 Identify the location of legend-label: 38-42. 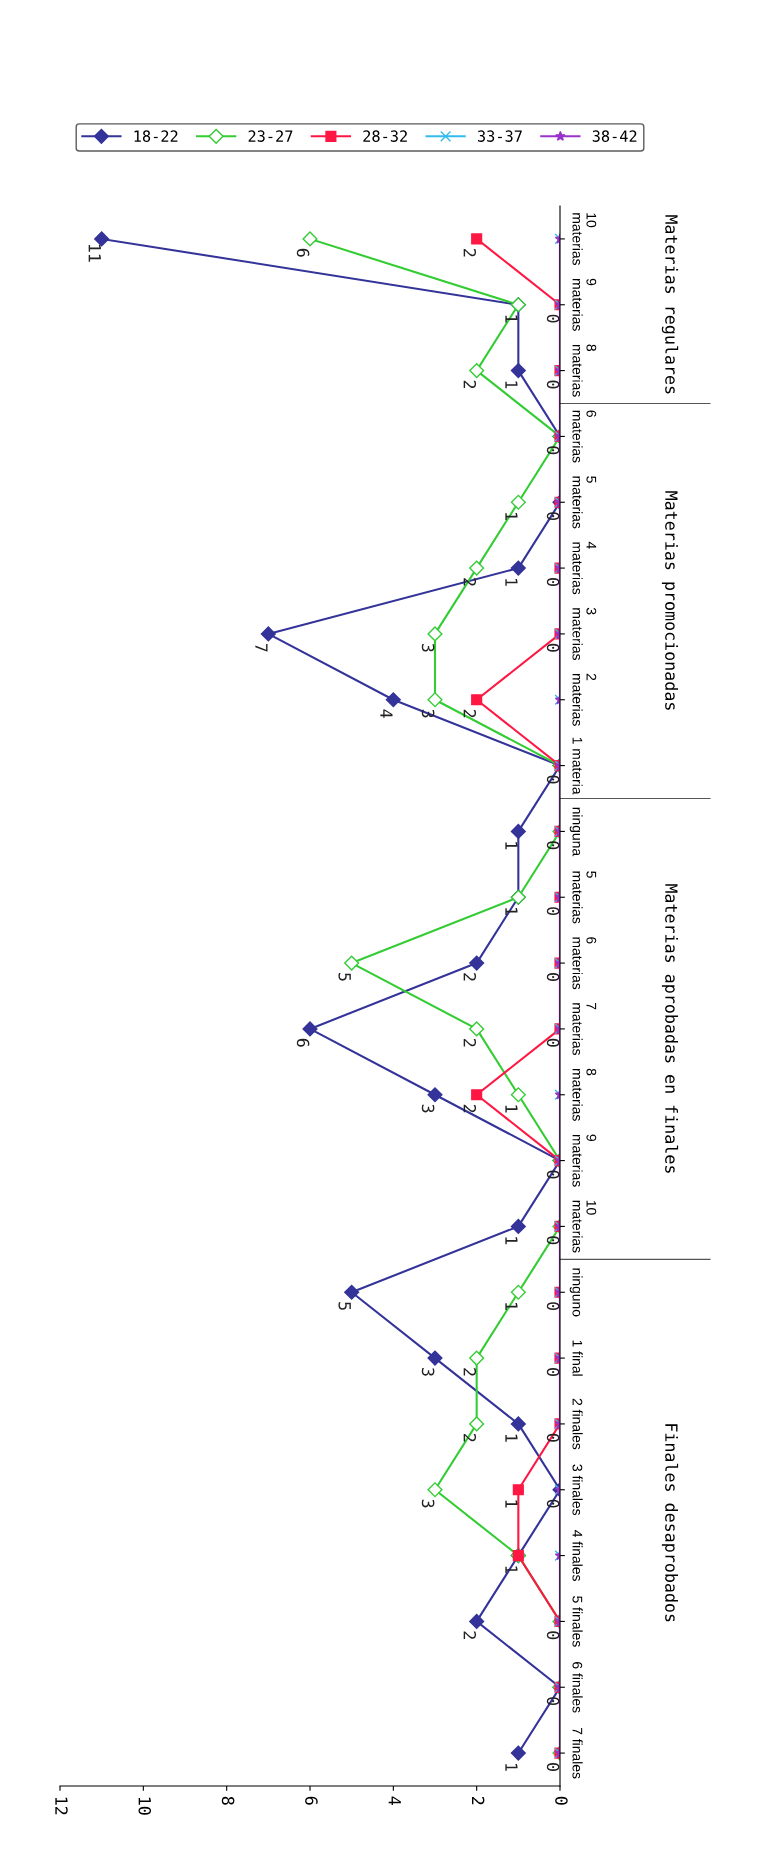
(614, 136).